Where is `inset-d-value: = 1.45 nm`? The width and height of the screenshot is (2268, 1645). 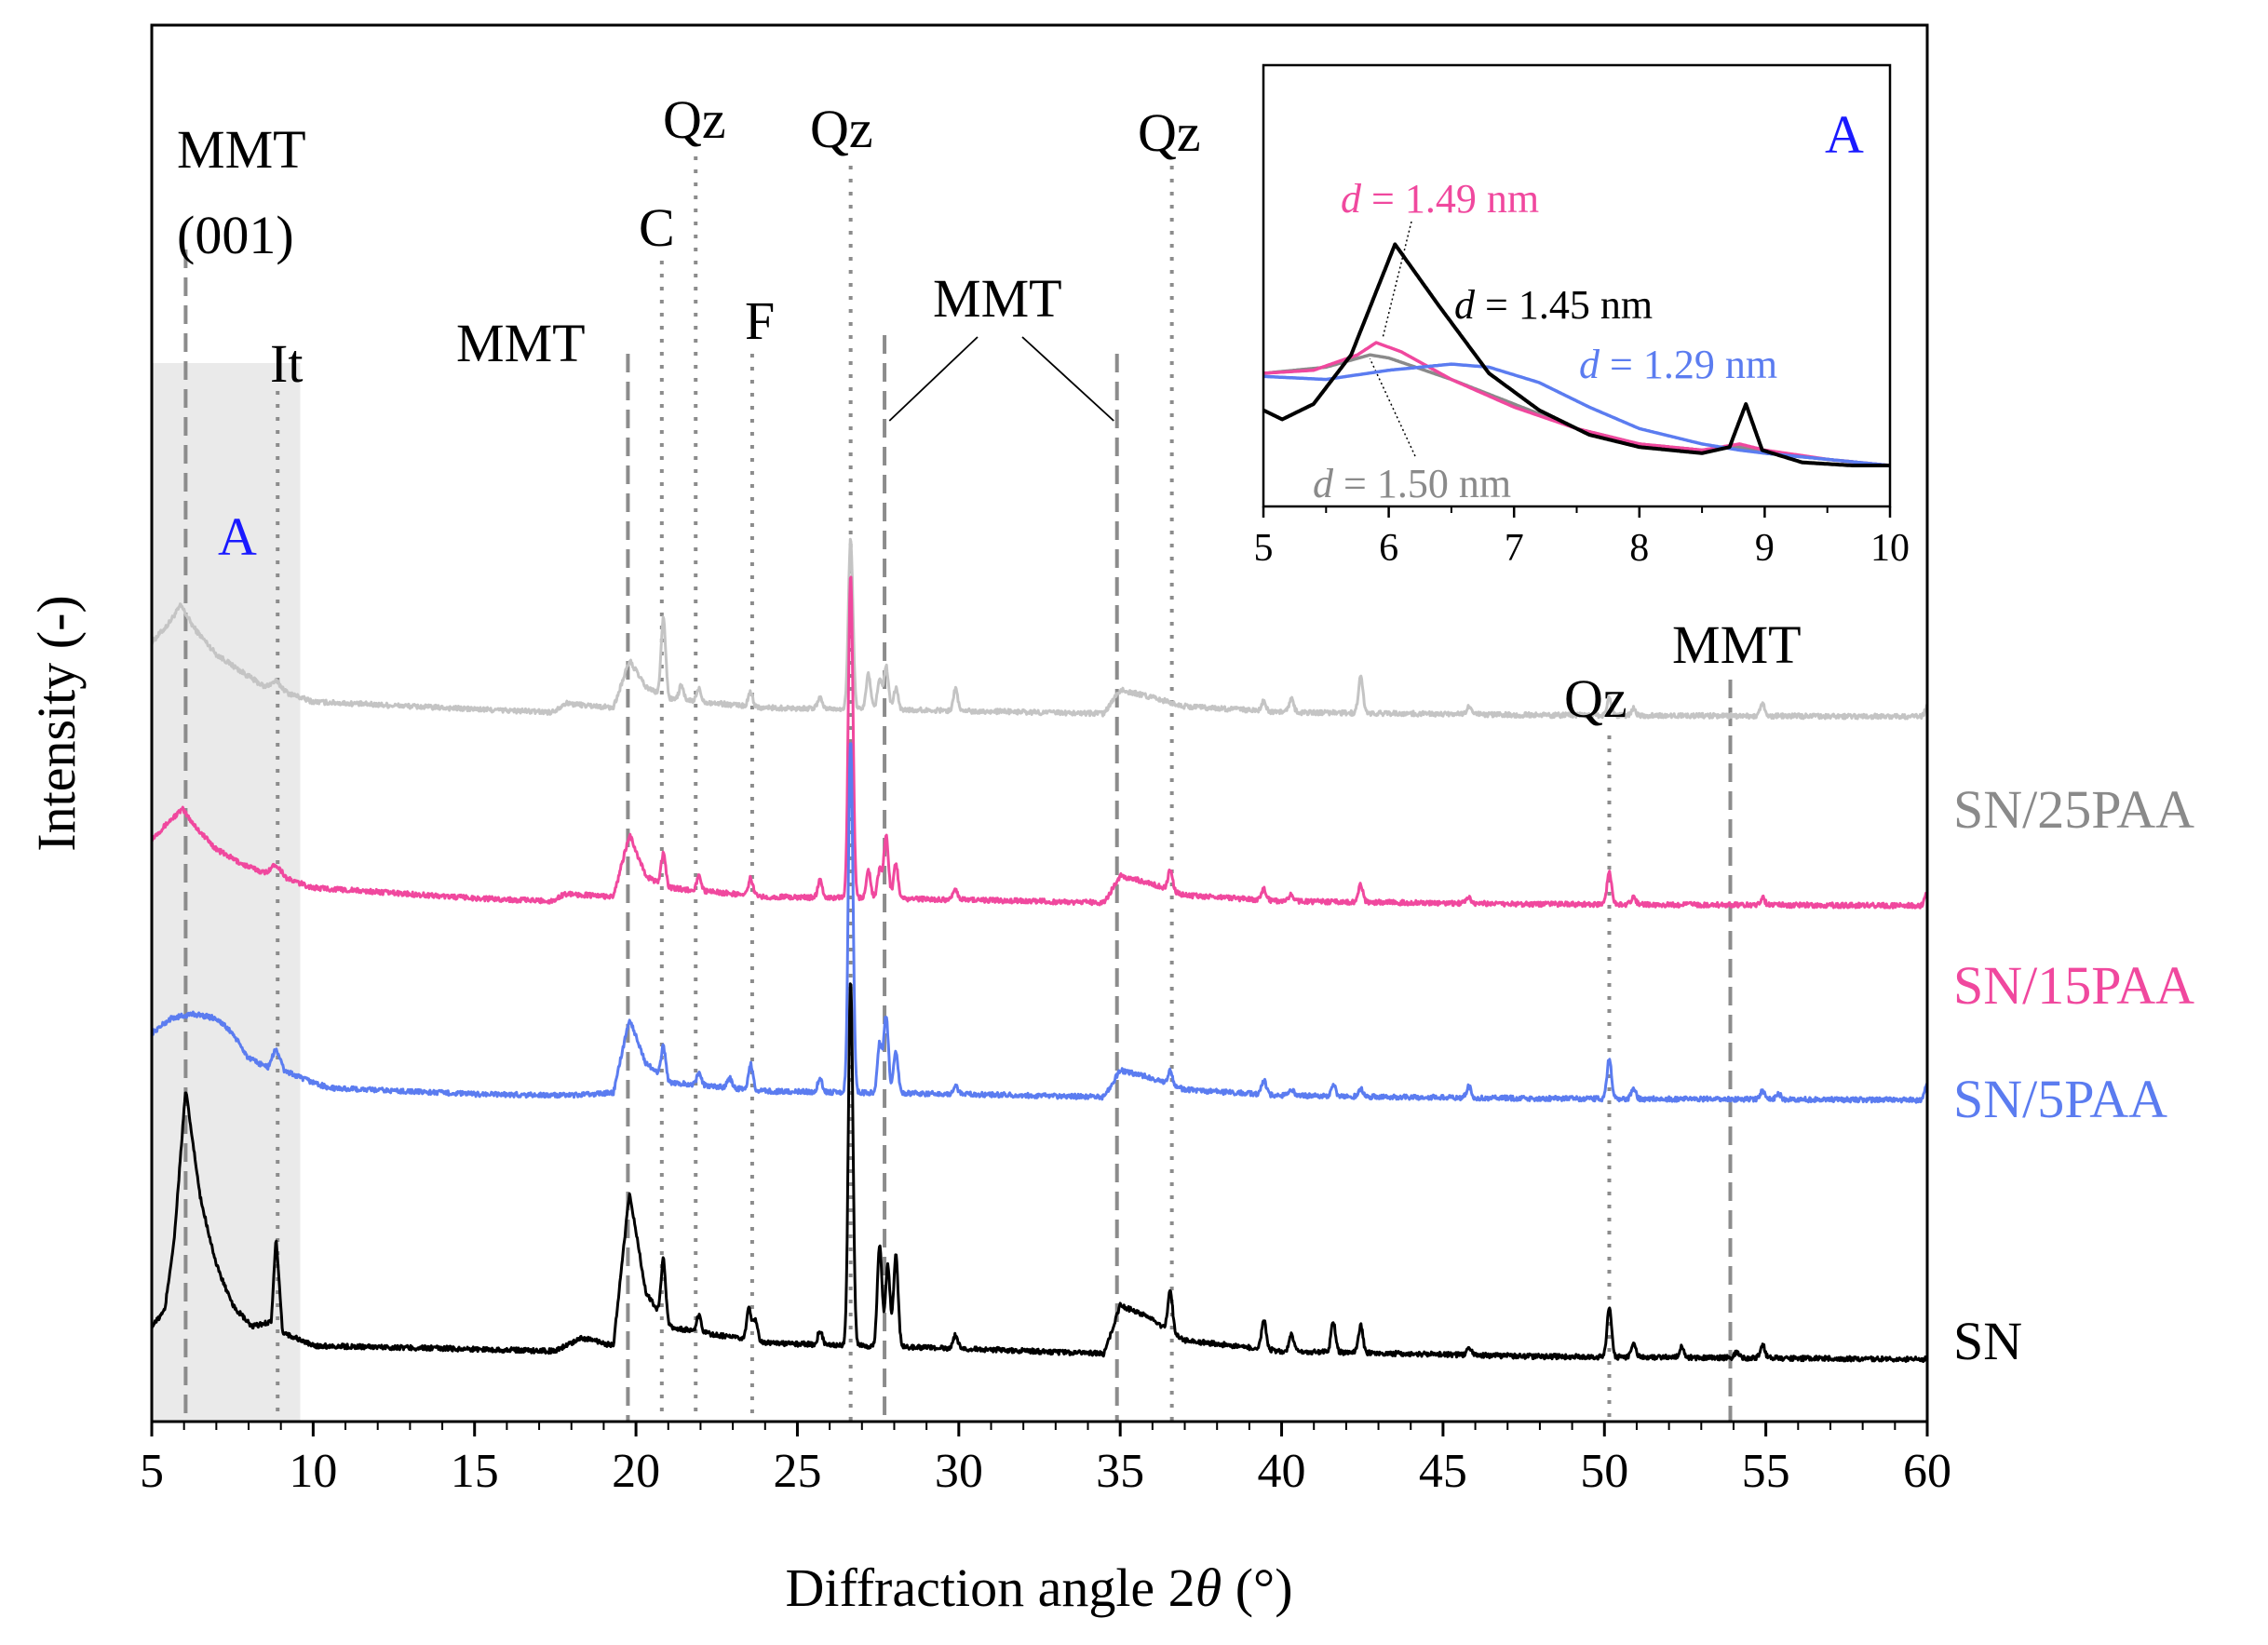 inset-d-value: = 1.45 nm is located at coordinates (1564, 305).